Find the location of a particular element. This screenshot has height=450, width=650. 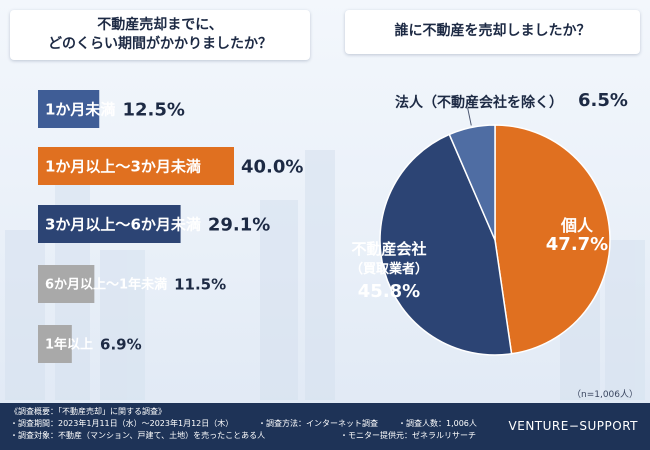

bar-value-label: 29.1% is located at coordinates (239, 224).